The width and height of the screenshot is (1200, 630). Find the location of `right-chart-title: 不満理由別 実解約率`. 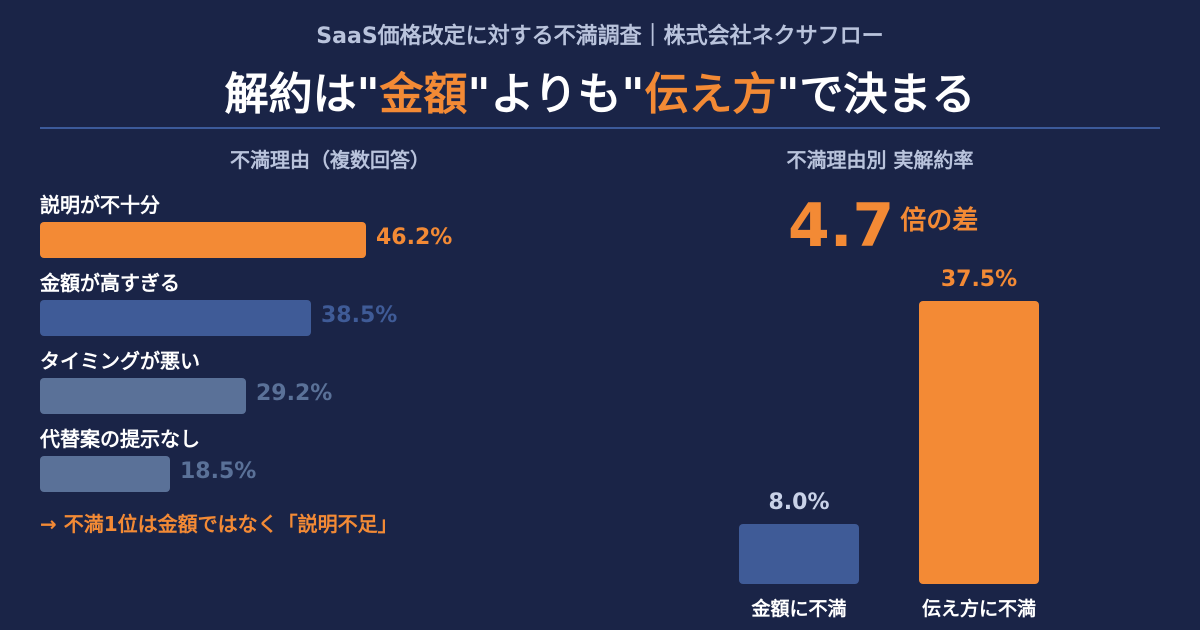

right-chart-title: 不満理由別 実解約率 is located at coordinates (880, 160).